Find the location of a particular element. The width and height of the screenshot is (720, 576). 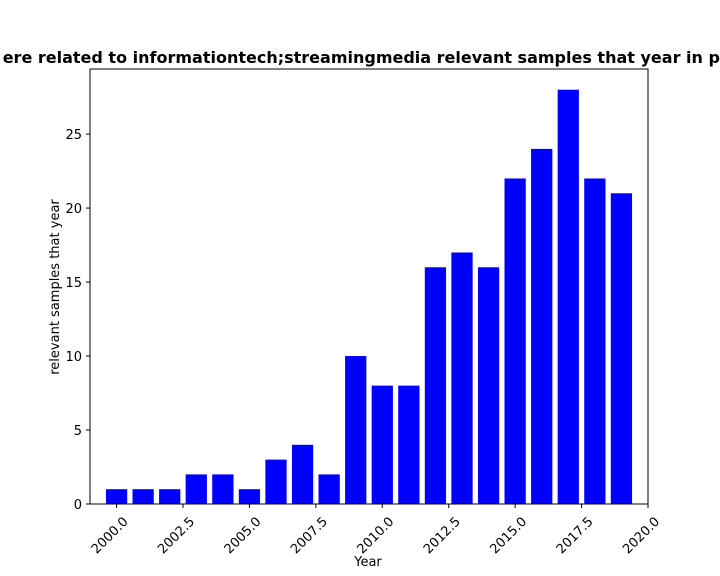

y-axis-label: relevant samples that year is located at coordinates (55, 287).